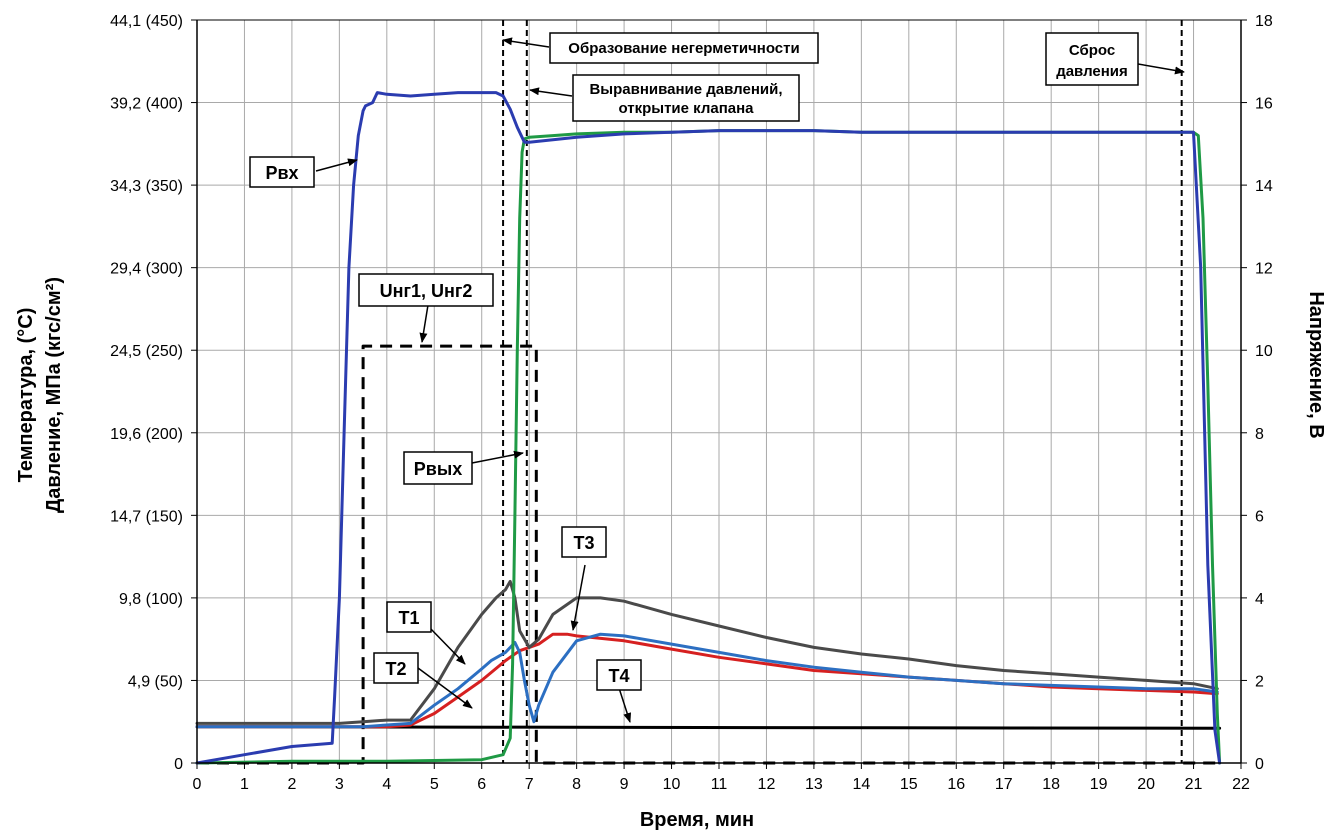 The image size is (1343, 839). What do you see at coordinates (1316, 364) in the screenshot?
I see `y-right-axis-title: Напряжение, В` at bounding box center [1316, 364].